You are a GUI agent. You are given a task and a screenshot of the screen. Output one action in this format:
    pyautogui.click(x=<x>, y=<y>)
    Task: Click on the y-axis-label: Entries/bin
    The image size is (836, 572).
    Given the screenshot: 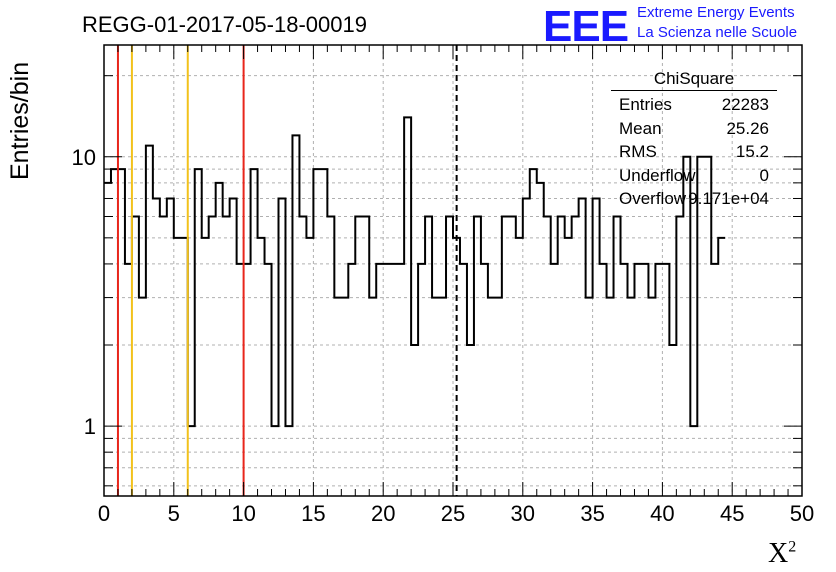 What is the action you would take?
    pyautogui.click(x=20, y=120)
    